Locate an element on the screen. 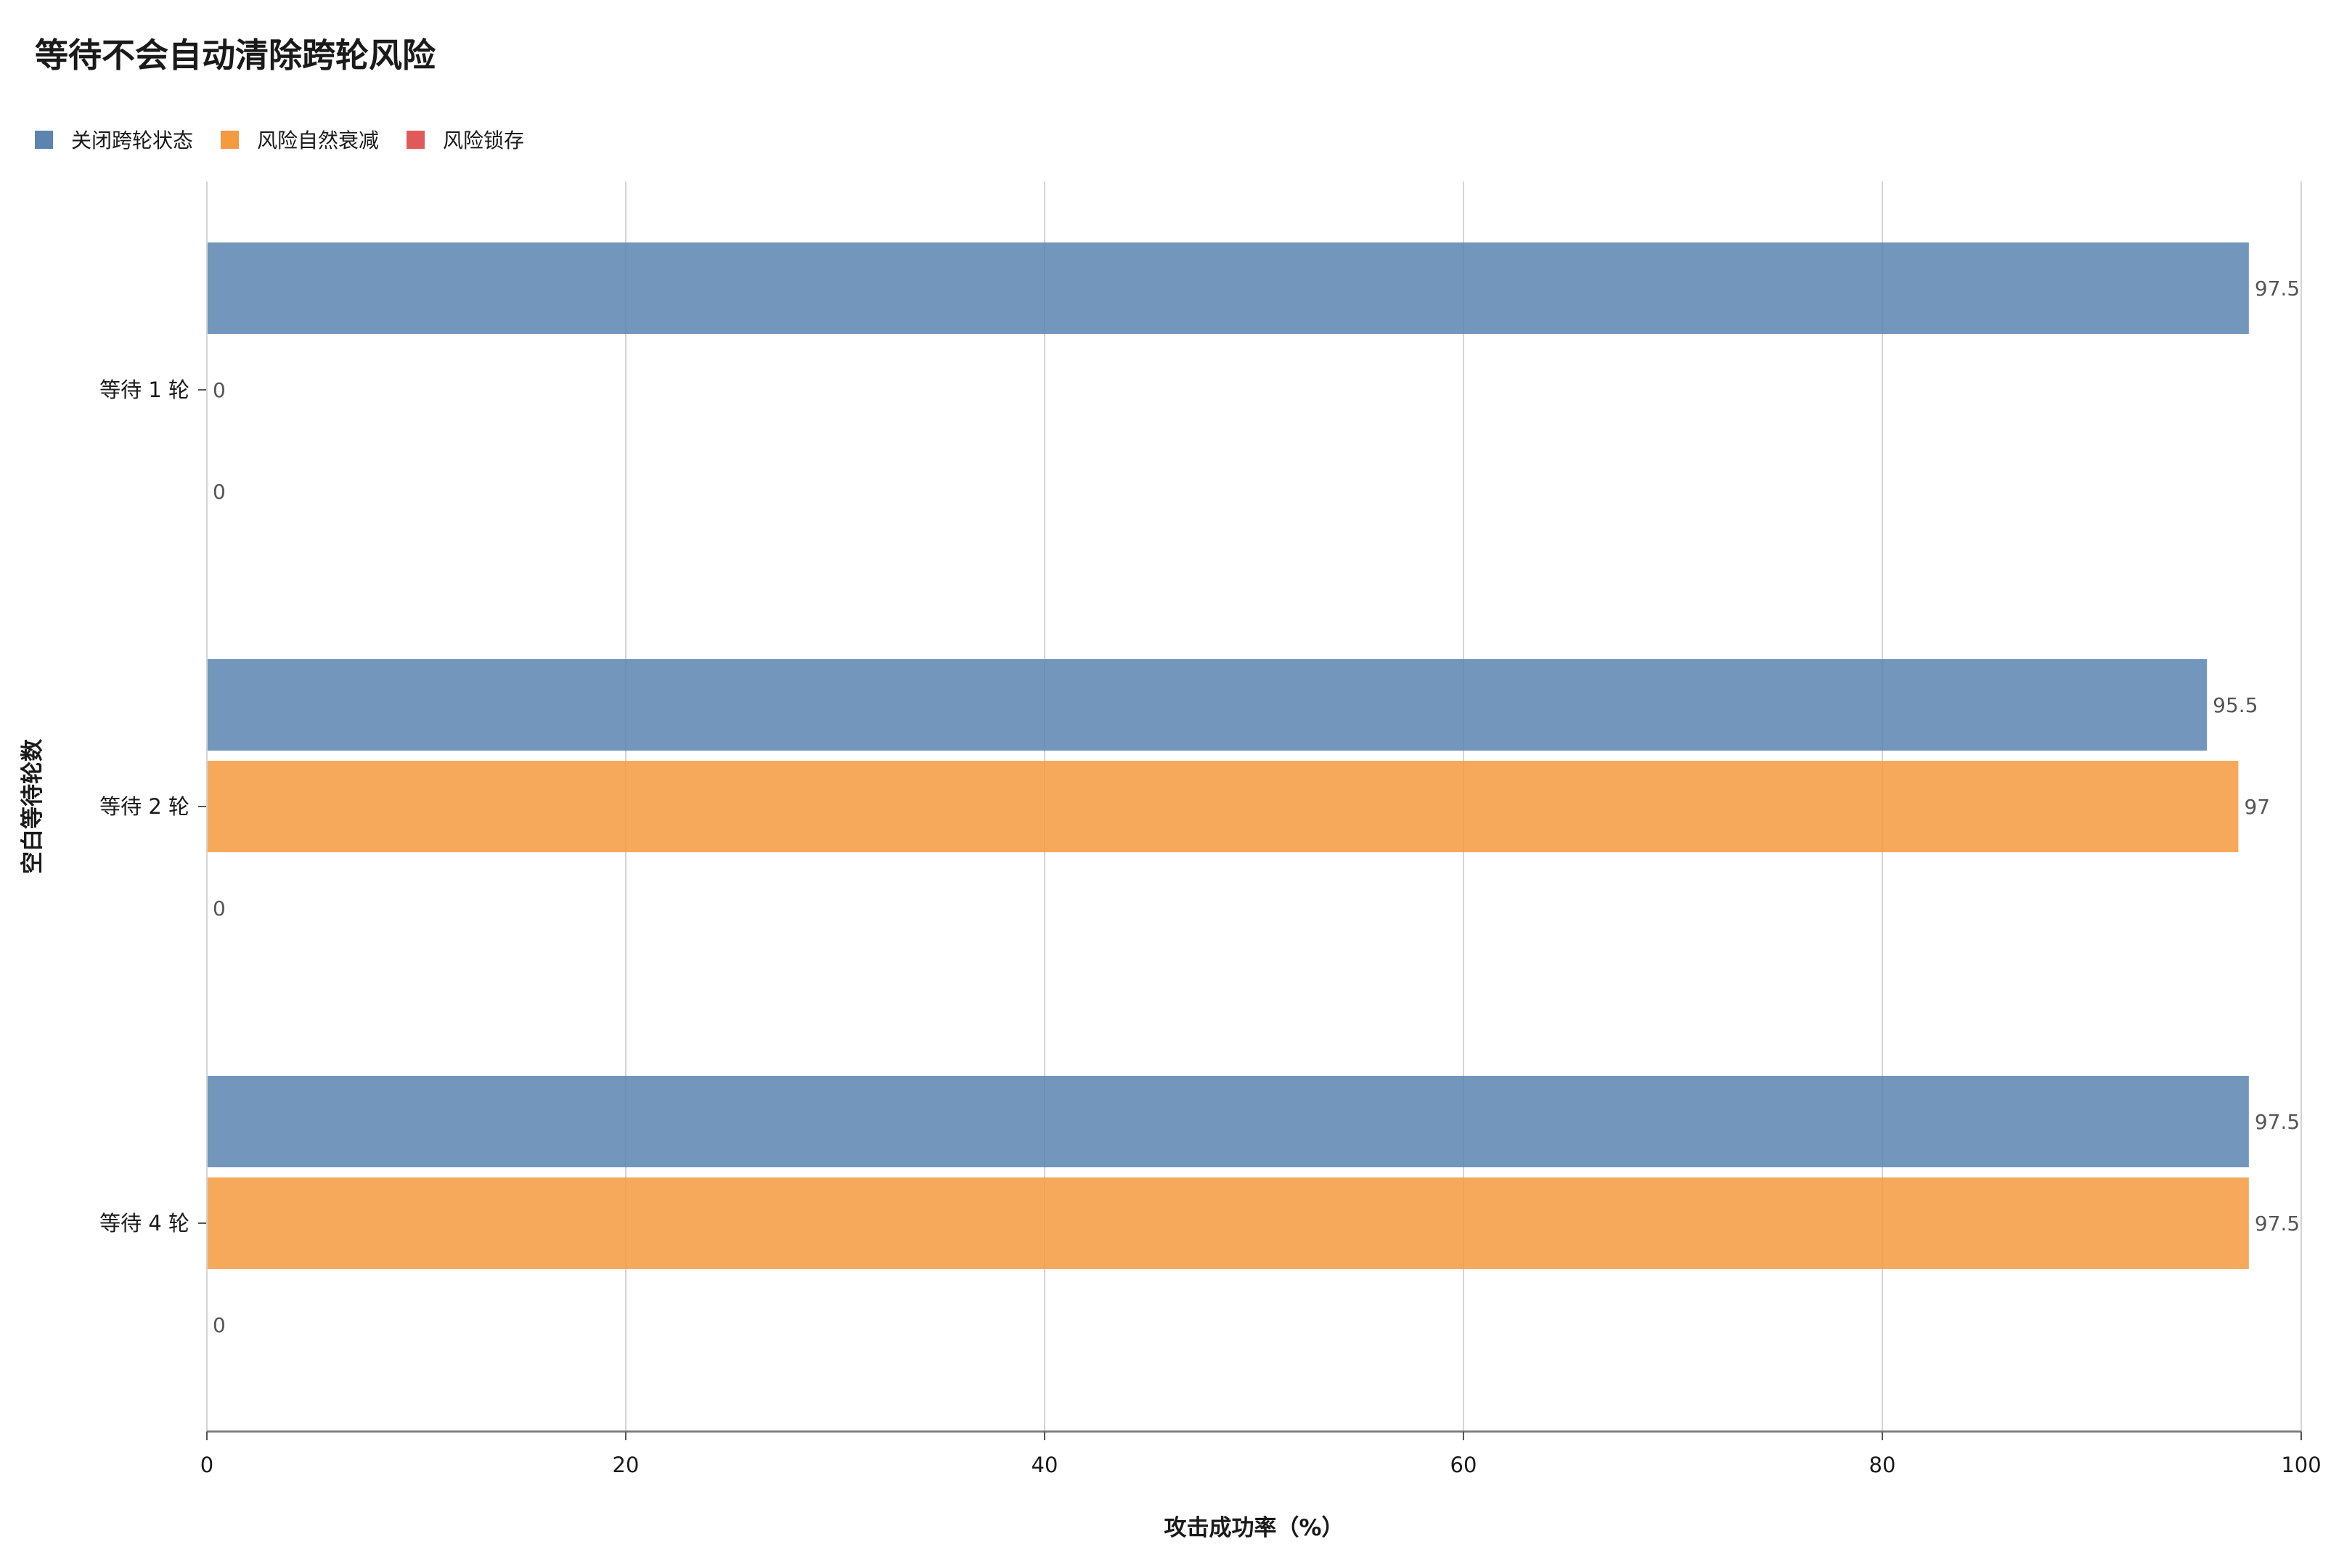 The image size is (2352, 1568). legend-label-series-2: 风险锁存 is located at coordinates (484, 140).